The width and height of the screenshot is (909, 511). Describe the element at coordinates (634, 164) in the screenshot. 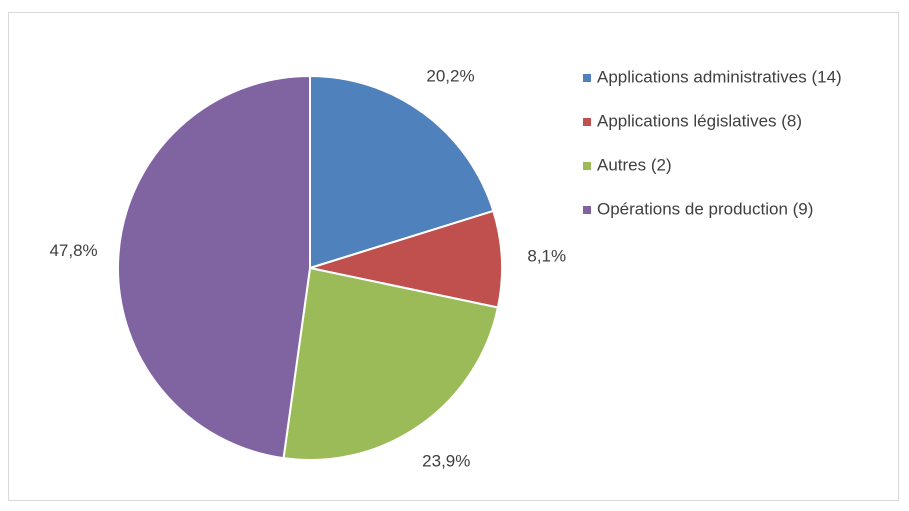

I see `legend-label: Autres (2)` at that location.